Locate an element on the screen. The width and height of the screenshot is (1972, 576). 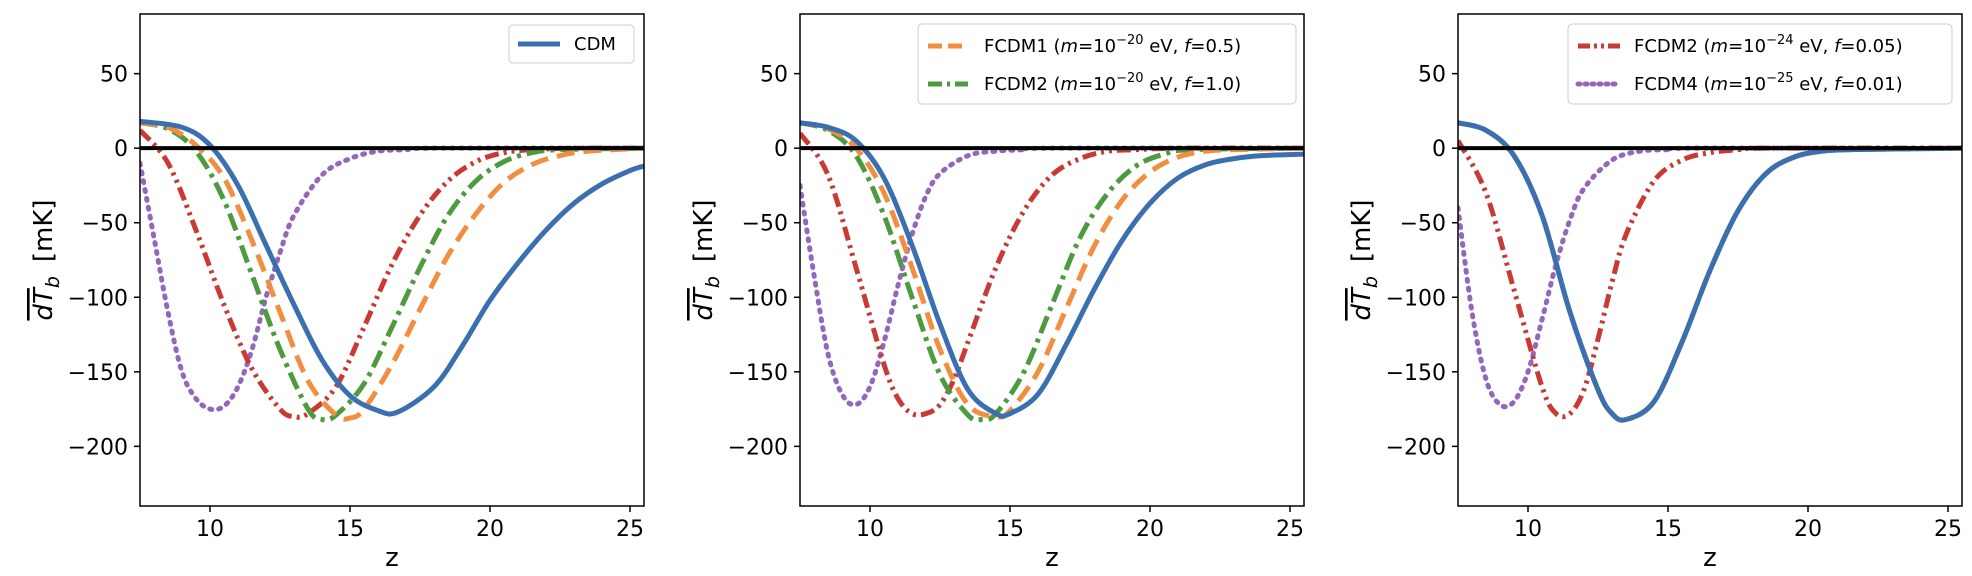
legend-label-fcdm4: FCDM4 (m=10−25 eV, f=0.01) is located at coordinates (1768, 83).